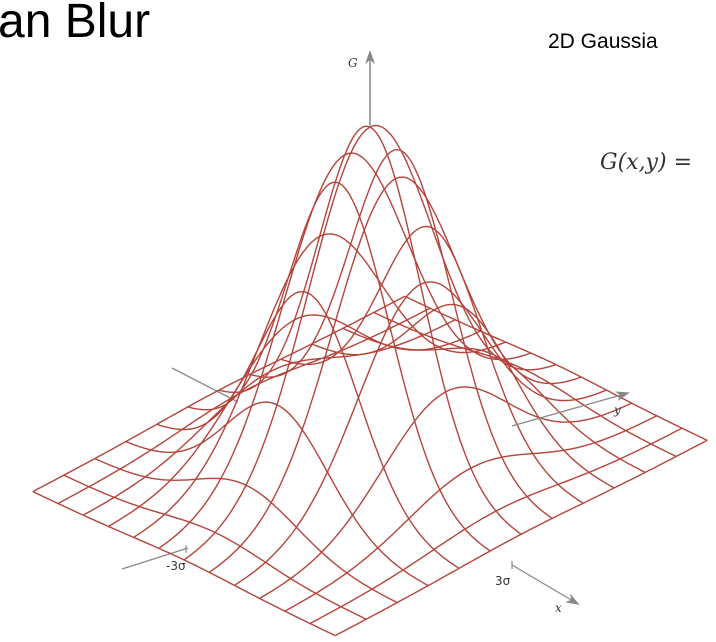 The image size is (716, 642). I want to click on x-axis-back-line, so click(155, 558).